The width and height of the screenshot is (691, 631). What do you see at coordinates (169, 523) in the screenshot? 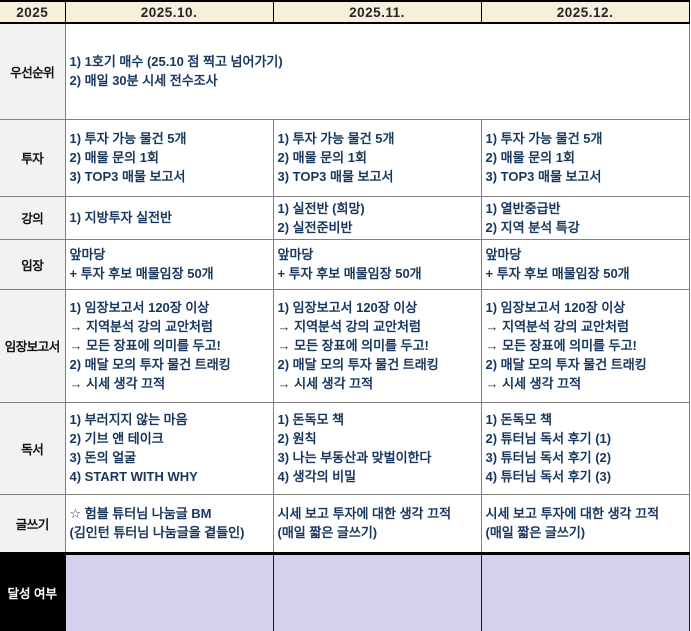
I see `cell-writing-oct: ☆ 험블 튜터님 나눔글 BM (김인턴 튜터님 나눔글을 곁들인)` at bounding box center [169, 523].